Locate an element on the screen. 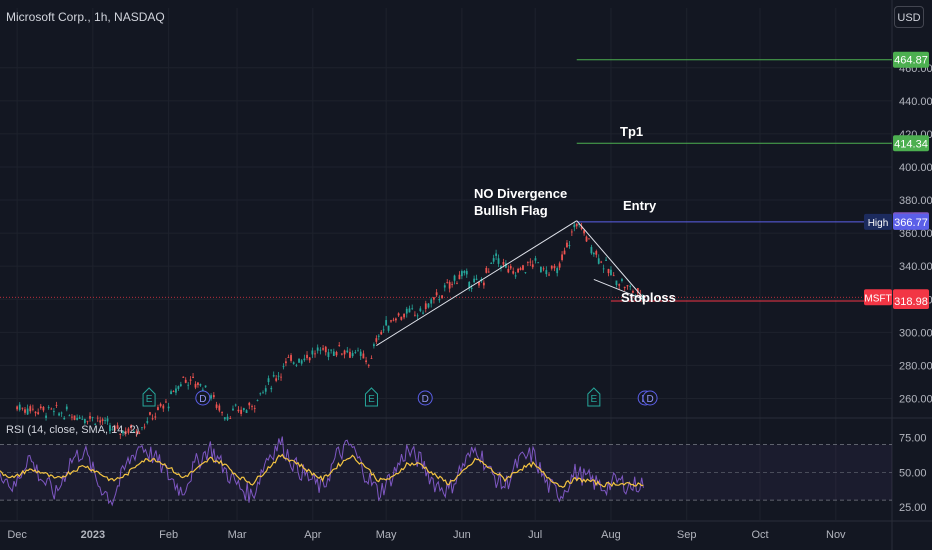 The width and height of the screenshot is (932, 550). pattern-label: NO Divergence is located at coordinates (520, 193).